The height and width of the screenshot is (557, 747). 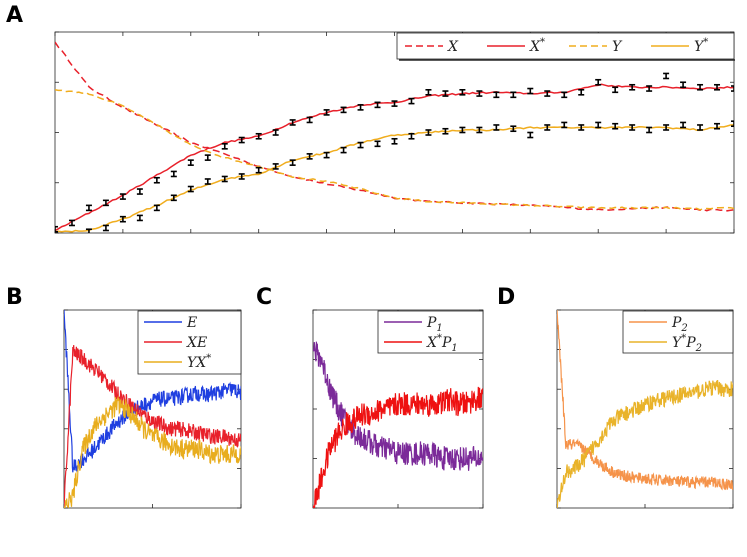 I want to click on legend-label: P1, so click(x=434, y=324).